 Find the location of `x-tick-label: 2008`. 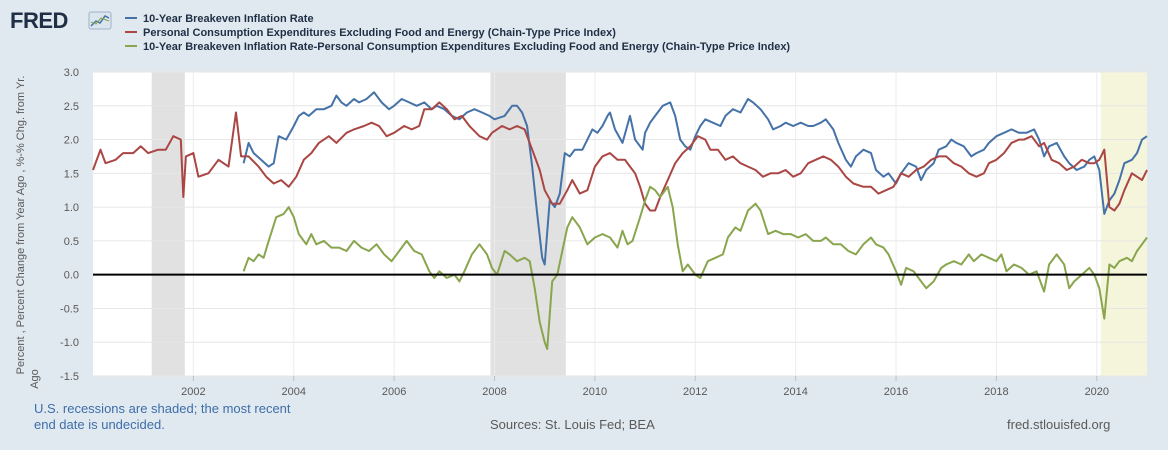

x-tick-label: 2008 is located at coordinates (494, 392).